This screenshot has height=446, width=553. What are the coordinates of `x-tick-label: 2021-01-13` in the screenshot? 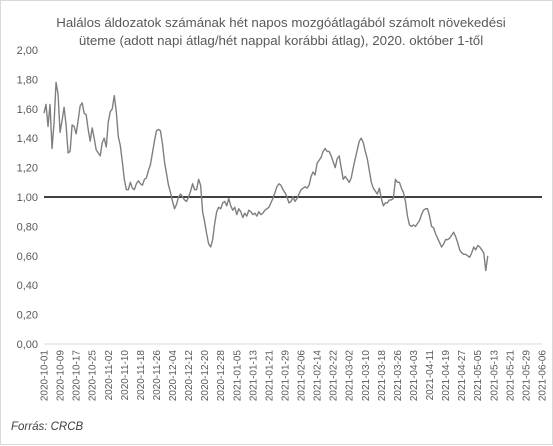 It's located at (253, 376).